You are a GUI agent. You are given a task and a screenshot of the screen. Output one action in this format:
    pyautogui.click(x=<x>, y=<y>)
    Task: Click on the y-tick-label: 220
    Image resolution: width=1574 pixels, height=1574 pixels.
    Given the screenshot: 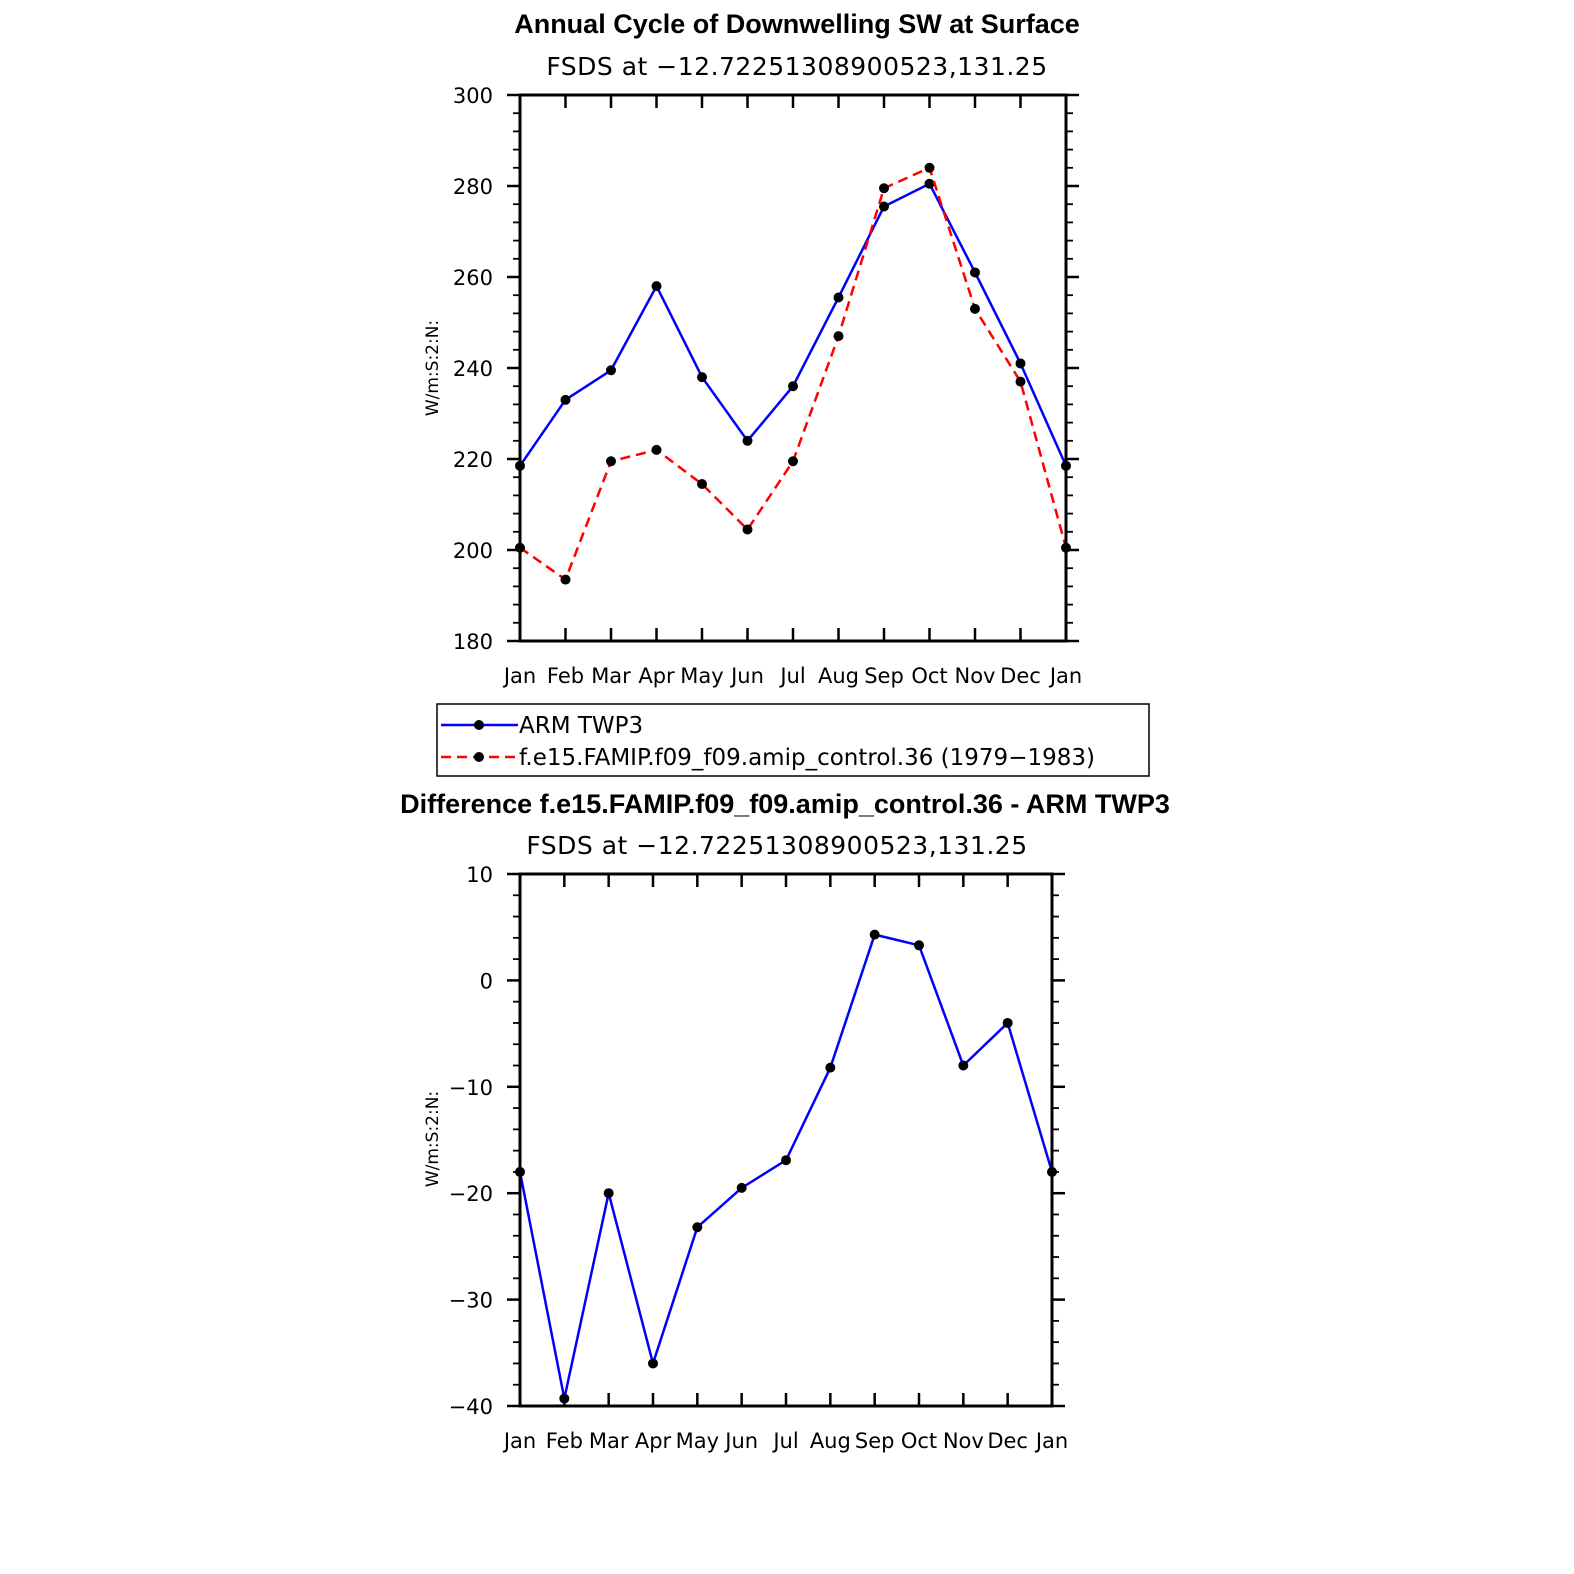 What is the action you would take?
    pyautogui.click(x=473, y=460)
    